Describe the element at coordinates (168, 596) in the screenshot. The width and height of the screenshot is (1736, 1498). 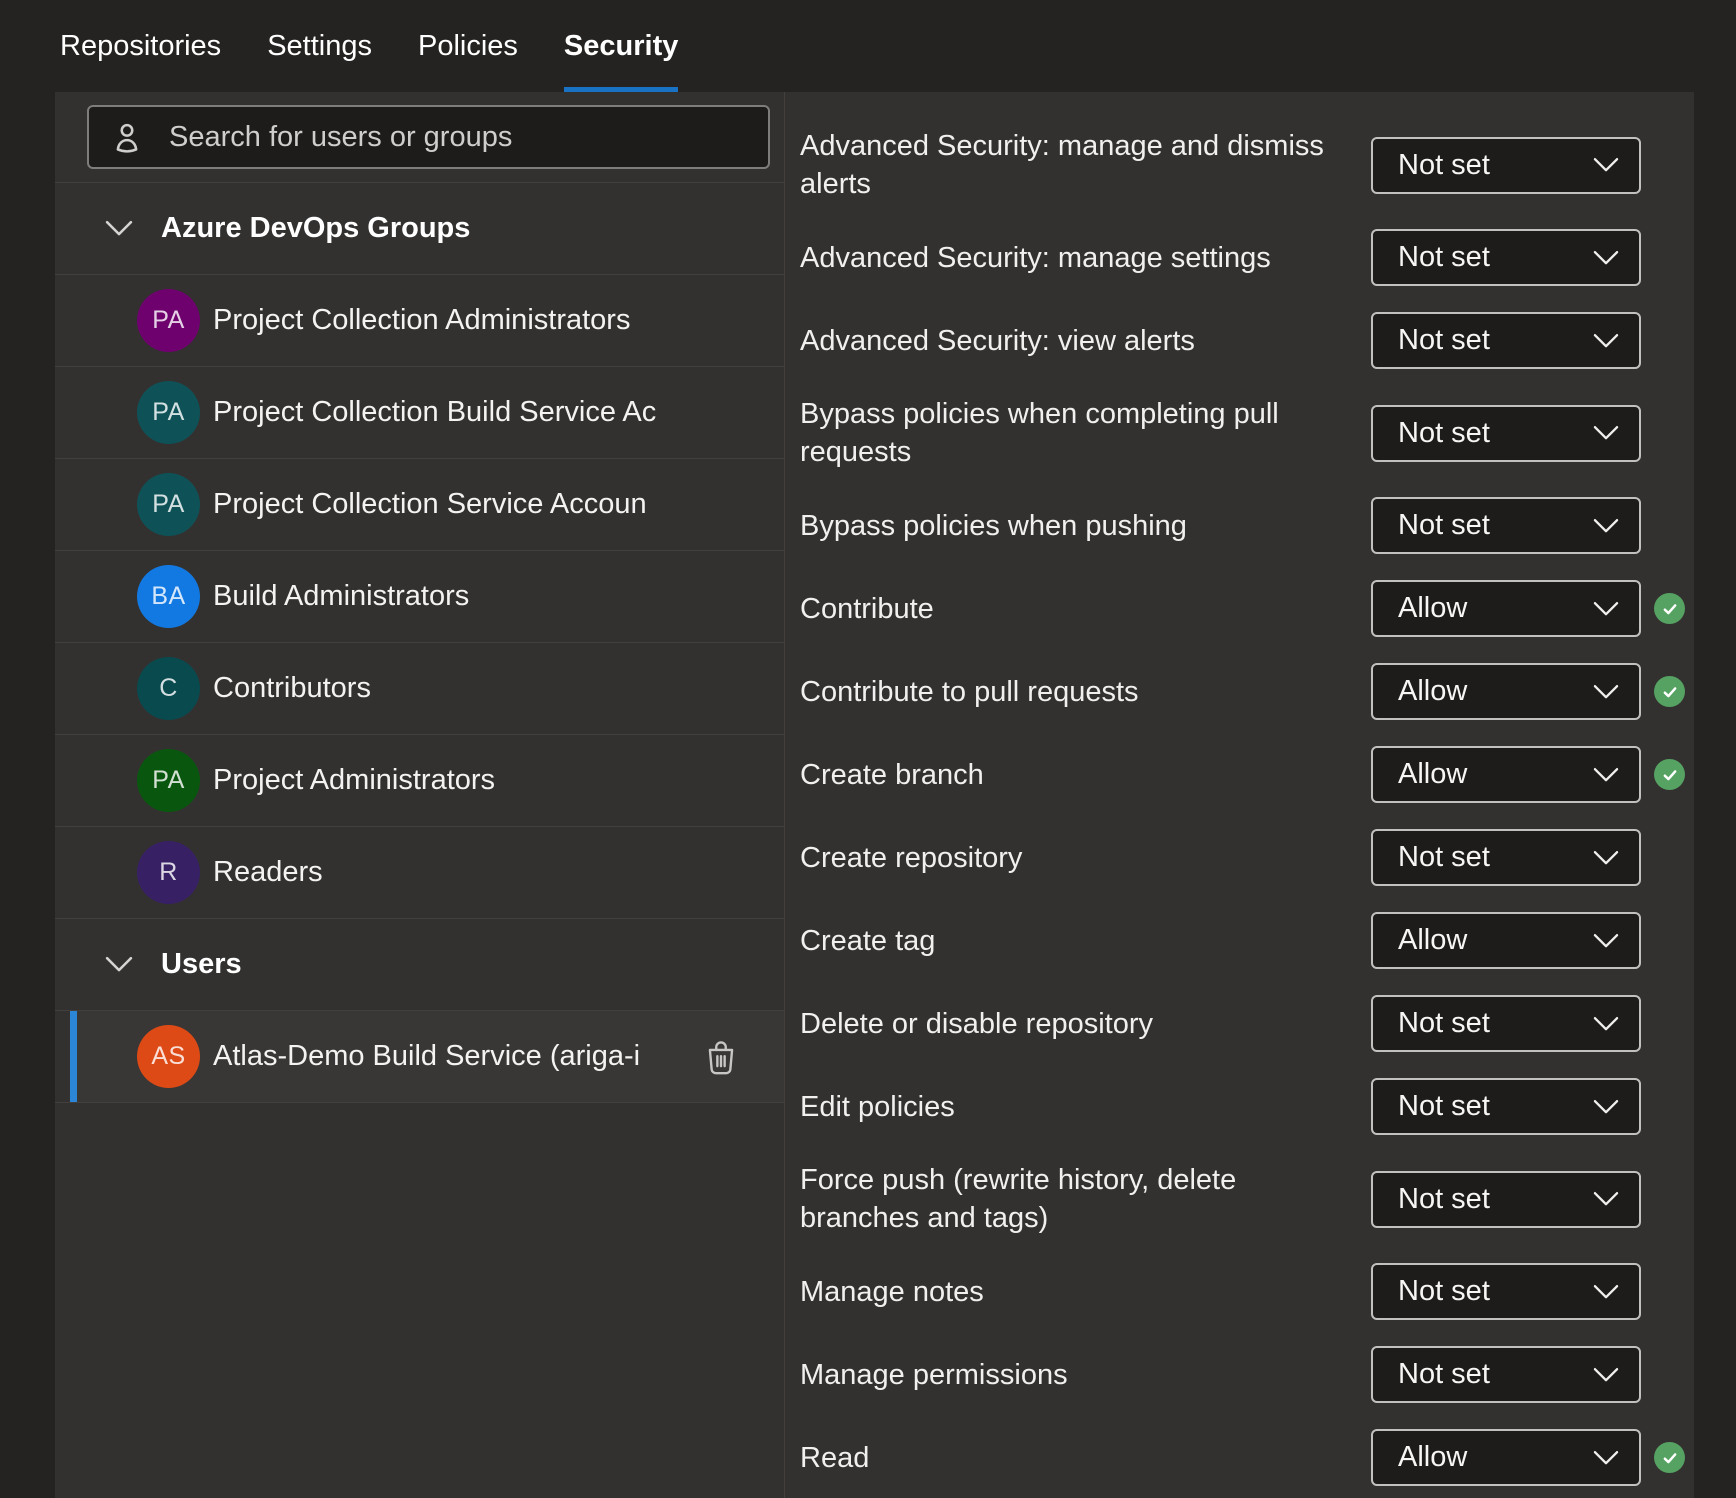
I see `group-avatar: BA` at that location.